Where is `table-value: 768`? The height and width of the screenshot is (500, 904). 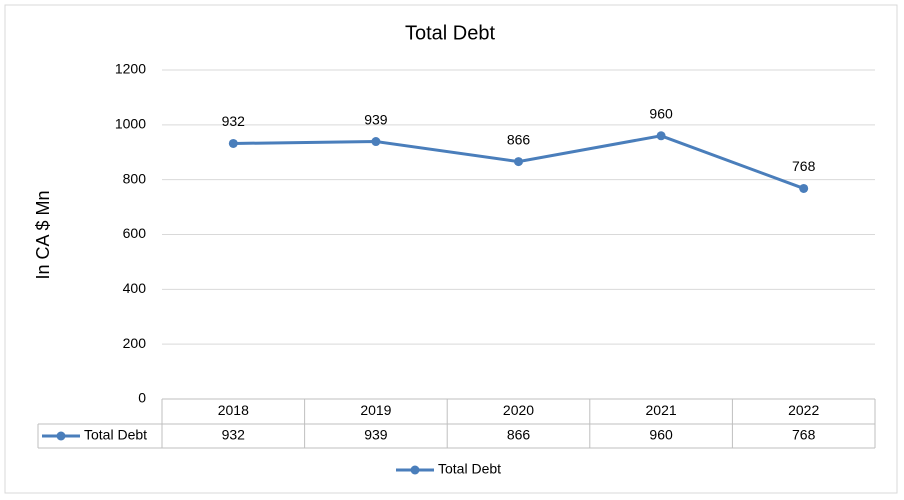
table-value: 768 is located at coordinates (804, 435).